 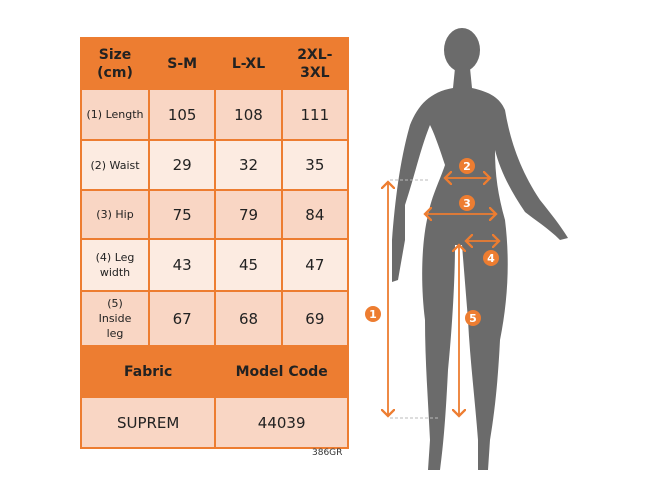 I want to click on svg-text: 4, so click(x=491, y=258).